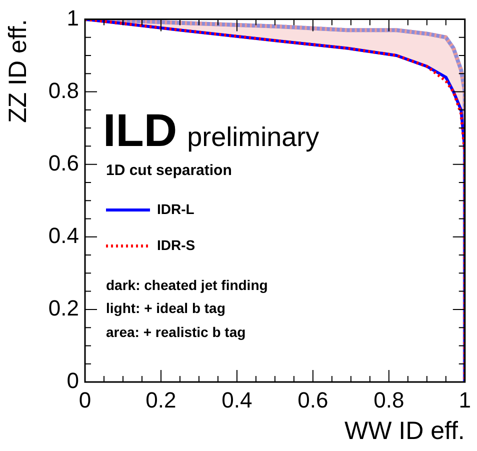 This screenshot has width=477, height=451. I want to click on annotation: preliminary, so click(253, 137).